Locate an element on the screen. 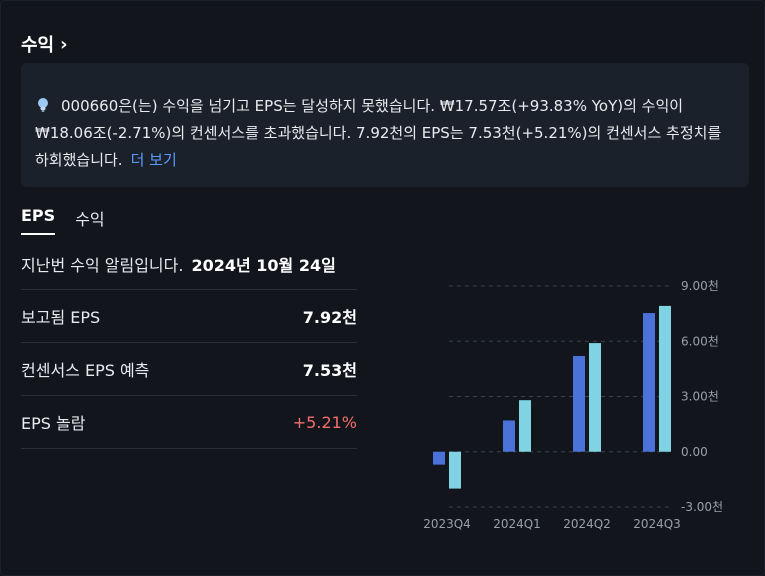 This screenshot has height=576, width=765. reported-eps-value: 7.92천 is located at coordinates (329, 317).